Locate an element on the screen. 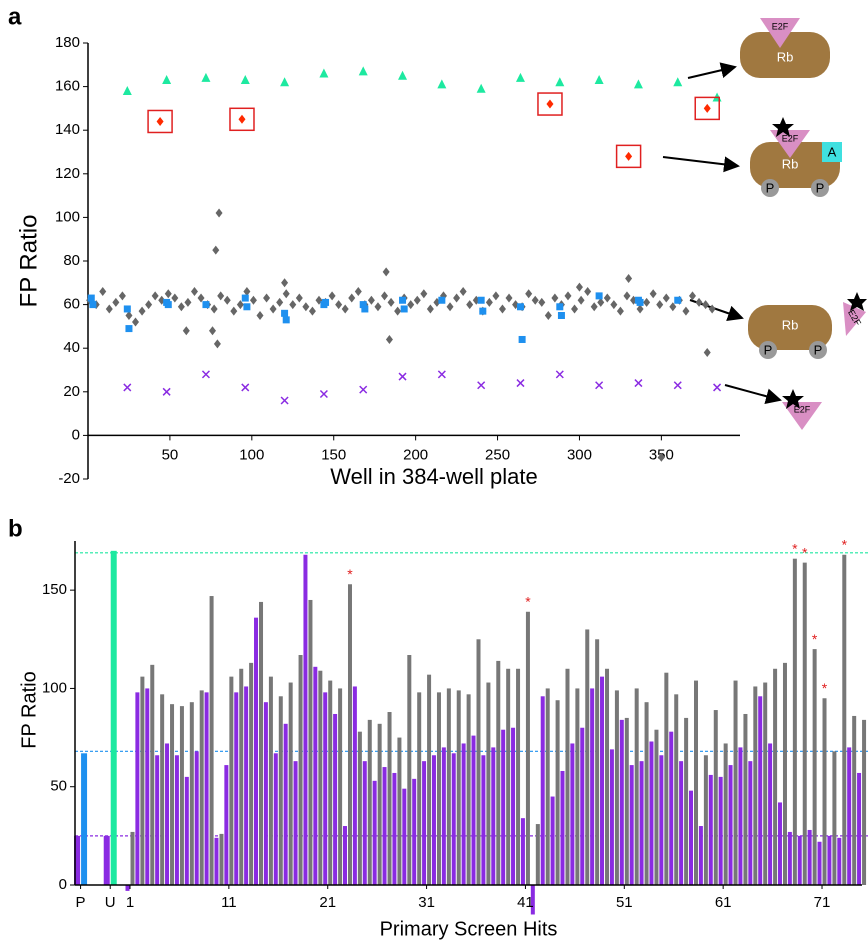 The width and height of the screenshot is (868, 947). a-label: A is located at coordinates (832, 151).